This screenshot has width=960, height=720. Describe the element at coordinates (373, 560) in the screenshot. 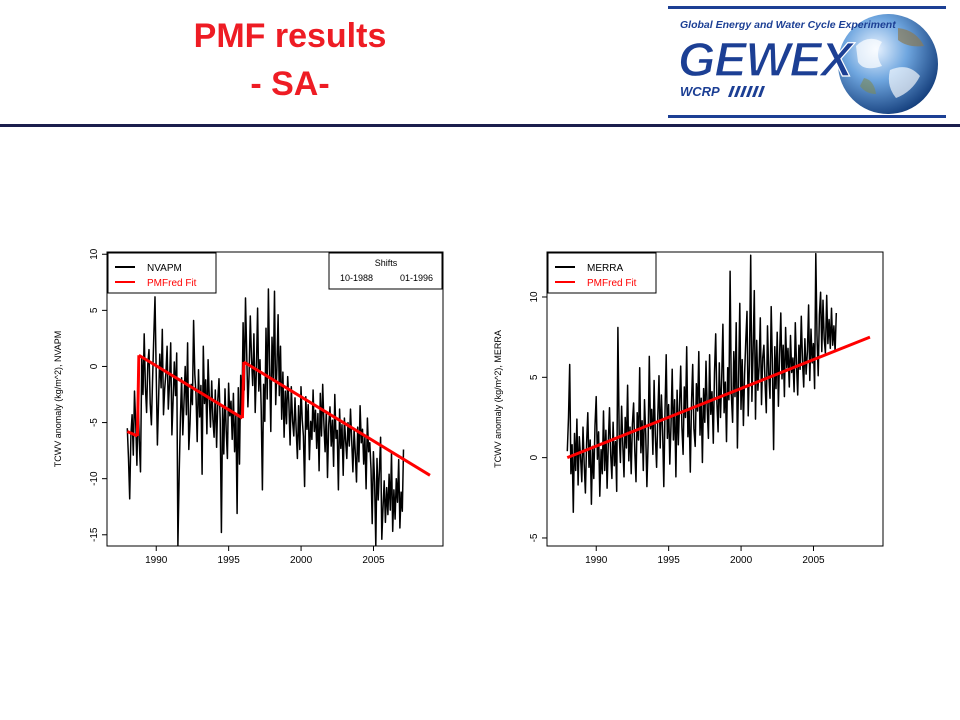

I see `nvapm-x-tick-label: 2005` at that location.